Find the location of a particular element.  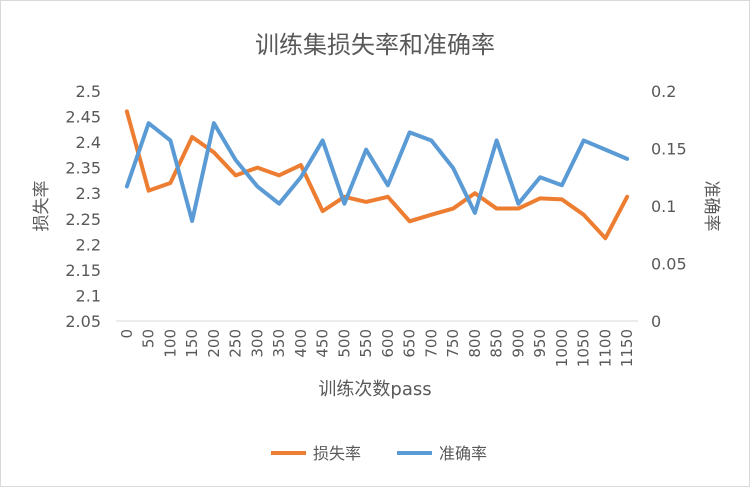

x-tick-label: 1150 is located at coordinates (627, 348).